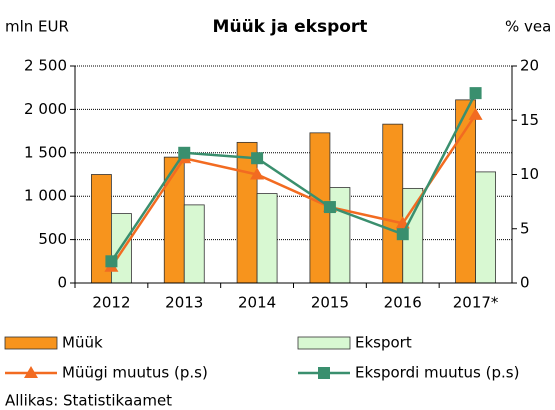 The image size is (555, 410). Describe the element at coordinates (37, 27) in the screenshot. I see `y-axis-label: mln EUR` at that location.